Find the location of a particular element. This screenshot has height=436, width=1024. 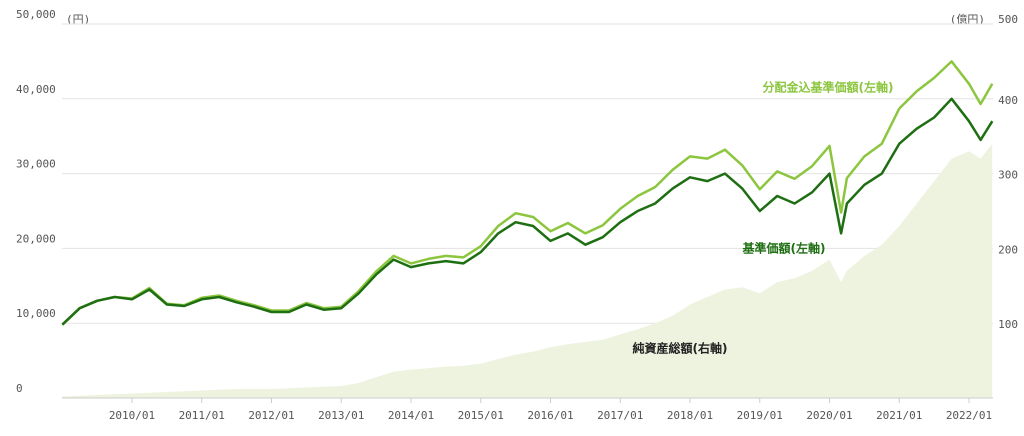

y-tick-label: 20,000 is located at coordinates (36, 238).